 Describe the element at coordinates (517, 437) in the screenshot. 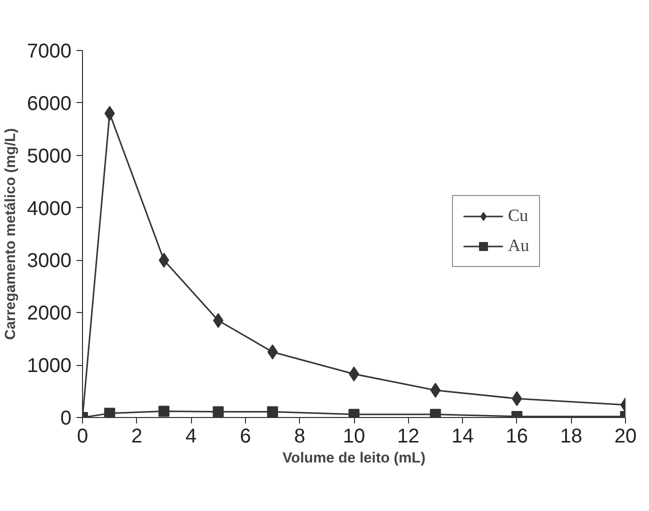

I see `x-tick-label: 16` at that location.